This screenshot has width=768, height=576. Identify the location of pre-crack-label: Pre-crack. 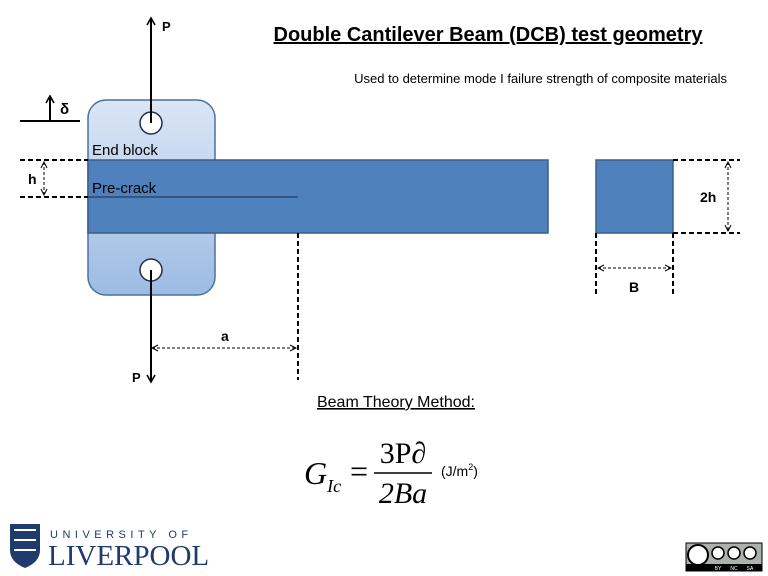
(124, 188).